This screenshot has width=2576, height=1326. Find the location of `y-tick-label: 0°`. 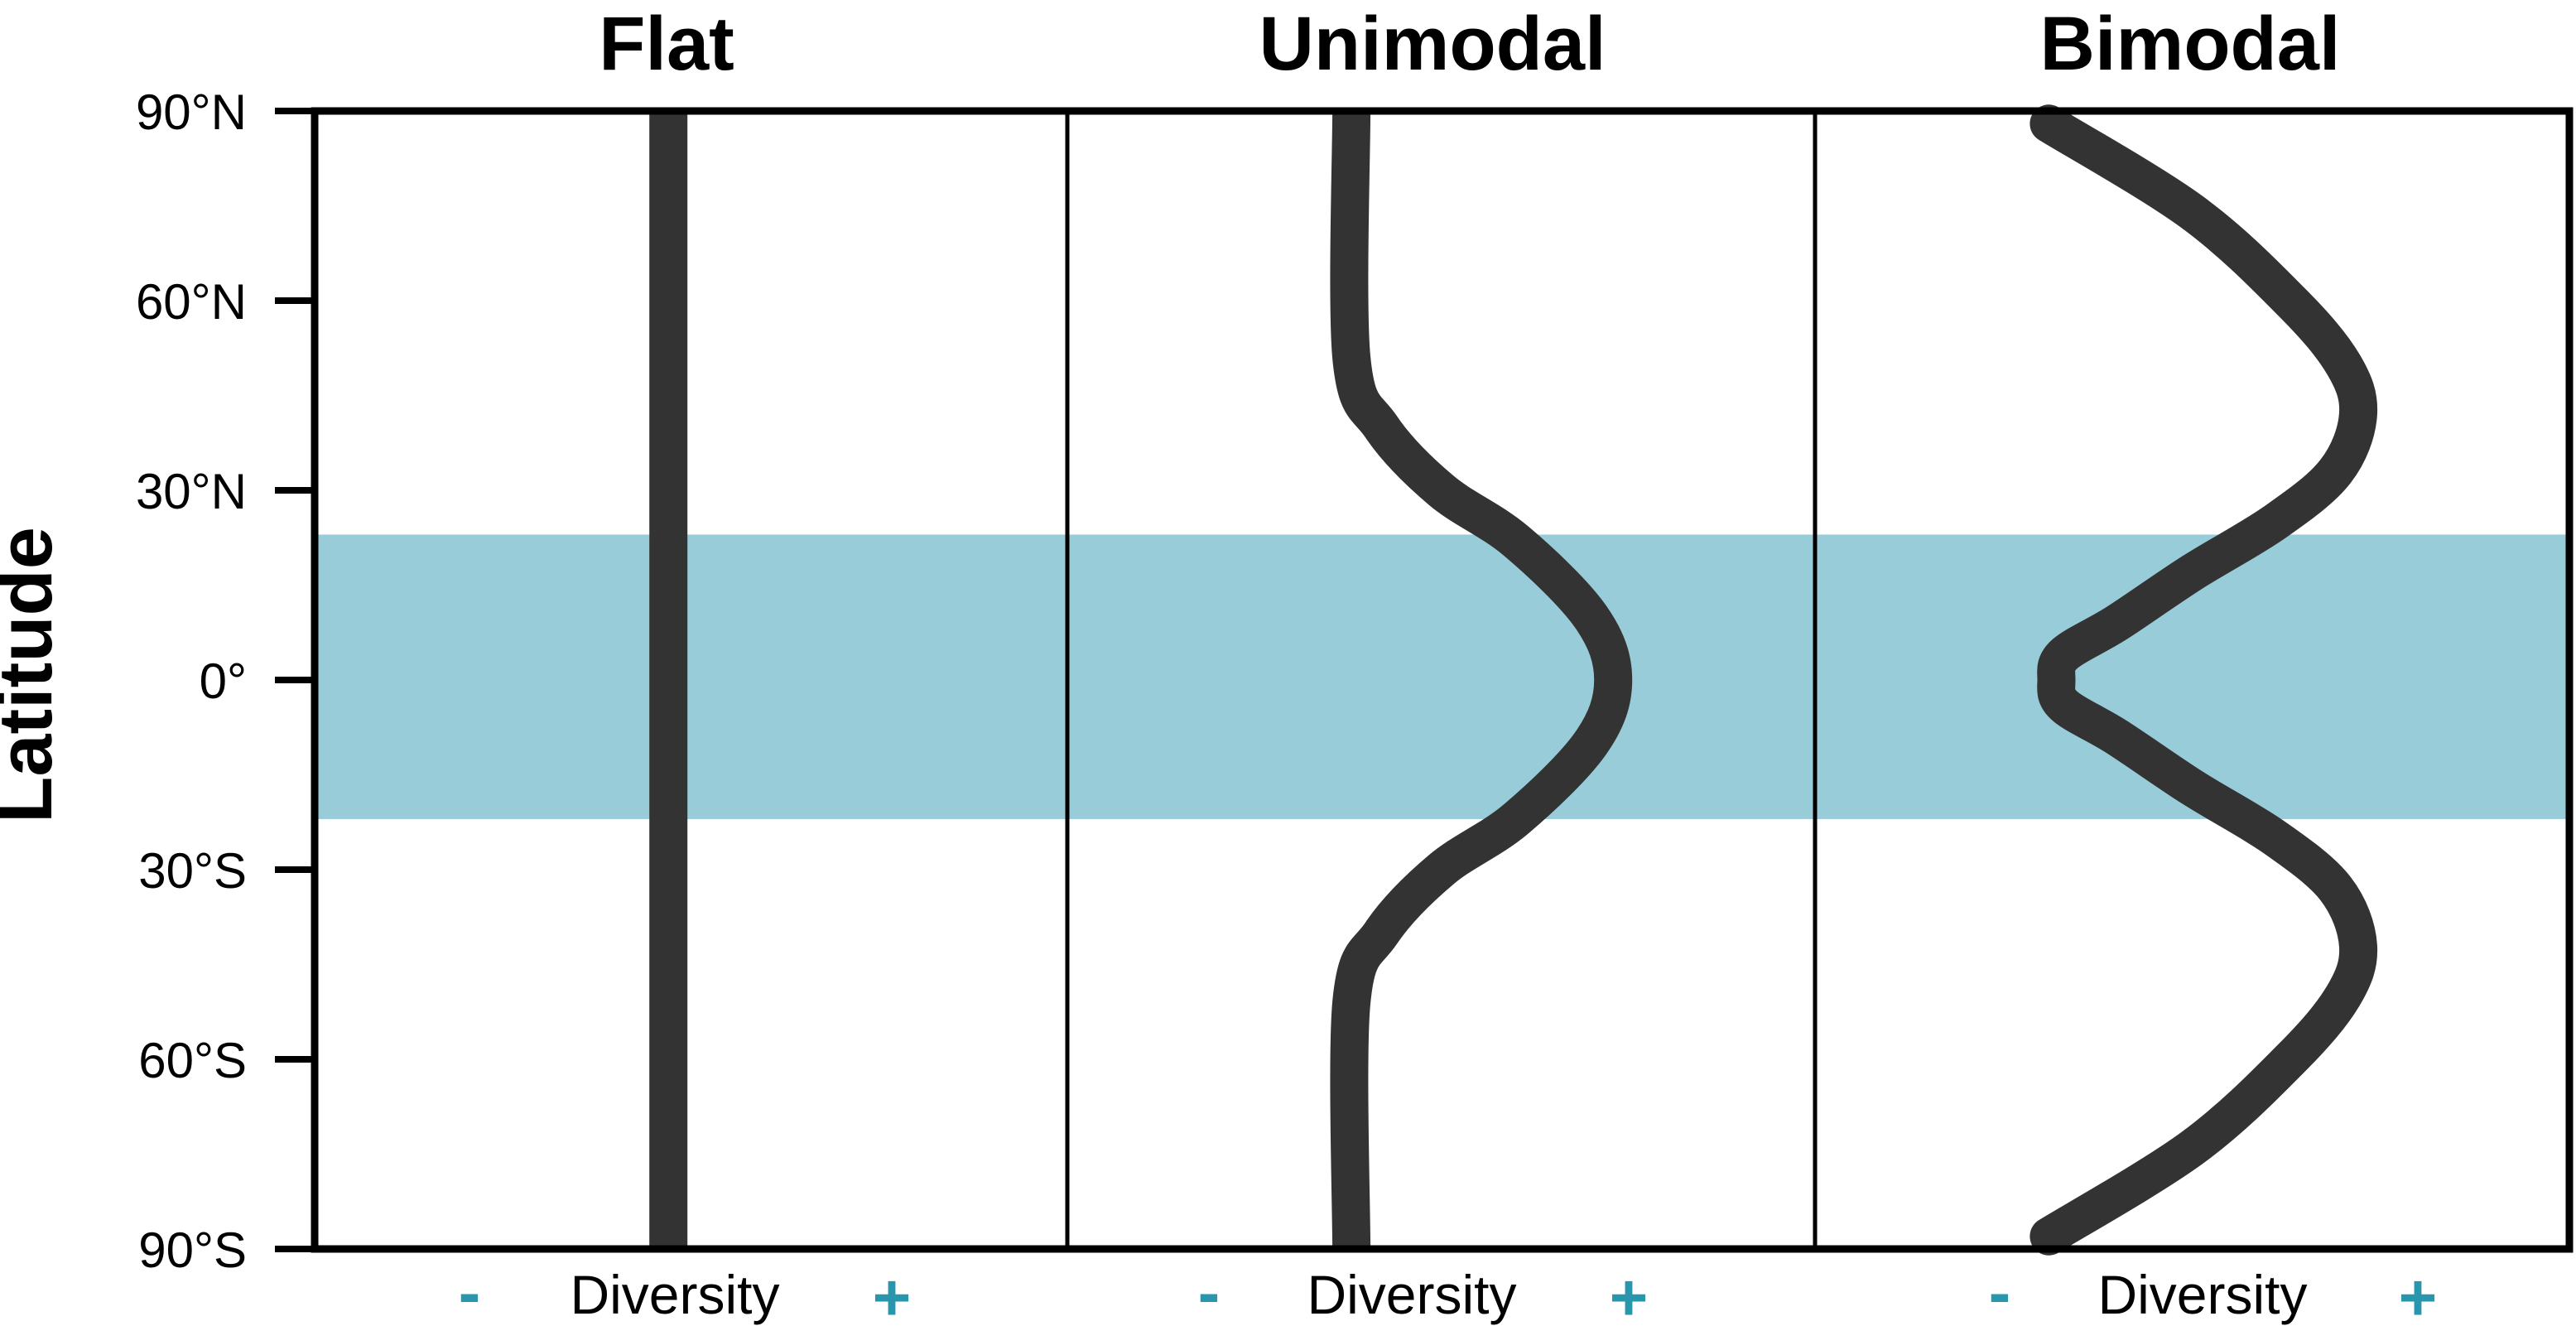

y-tick-label: 0° is located at coordinates (223, 681).